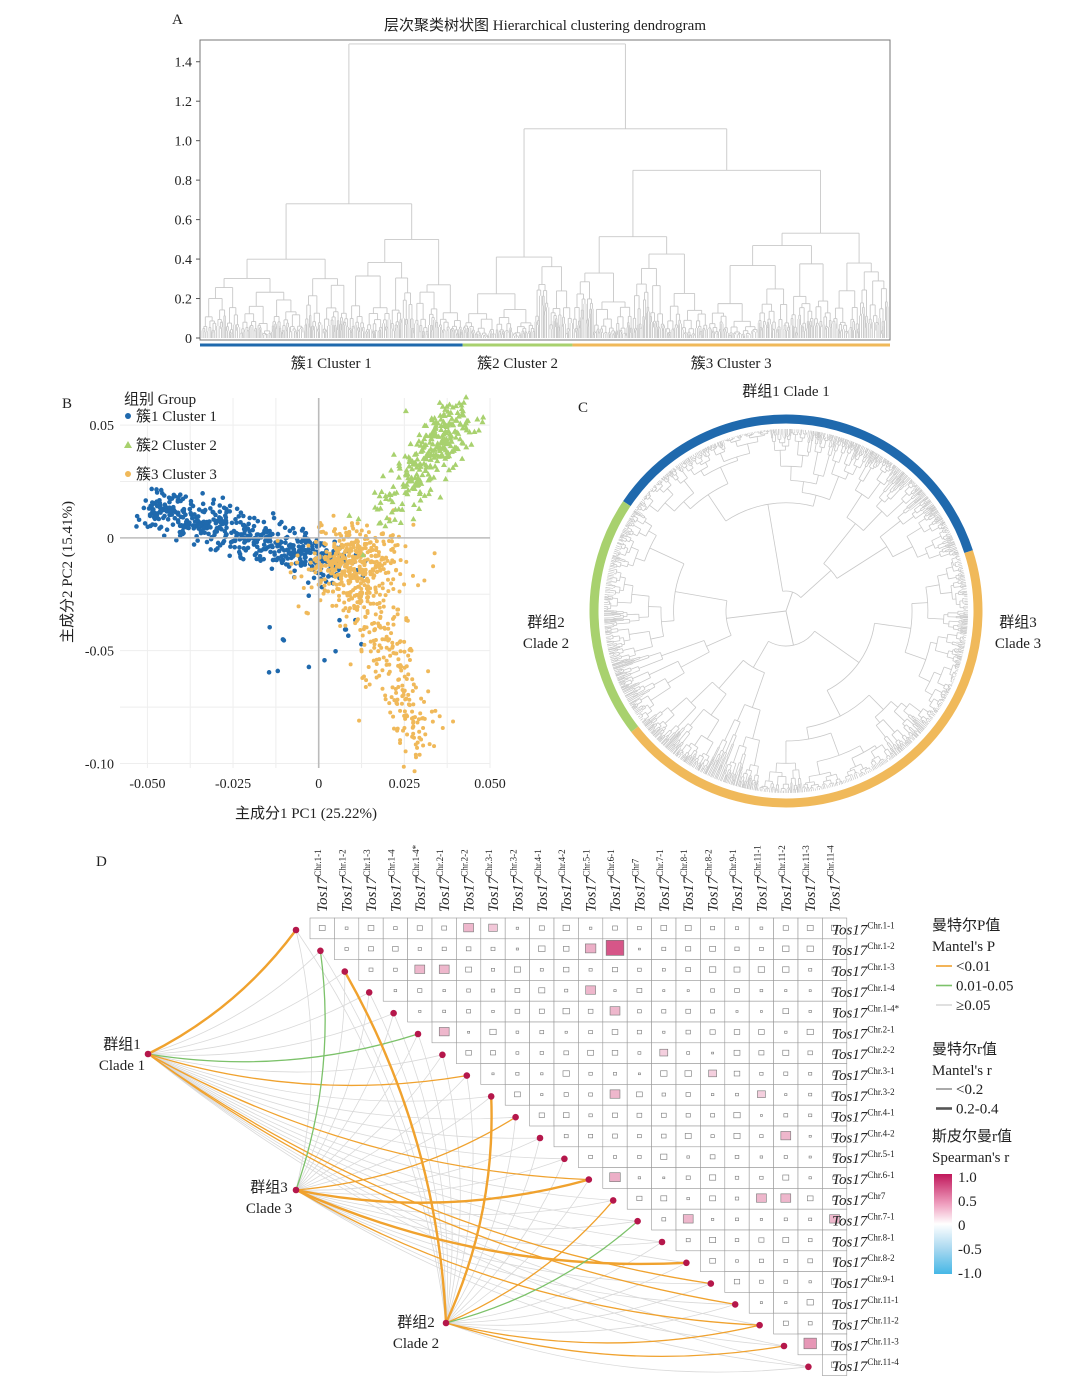 The image size is (1080, 1379). Describe the element at coordinates (517, 363) in the screenshot. I see `cluster-label-2: 簇2 Cluster 2` at that location.